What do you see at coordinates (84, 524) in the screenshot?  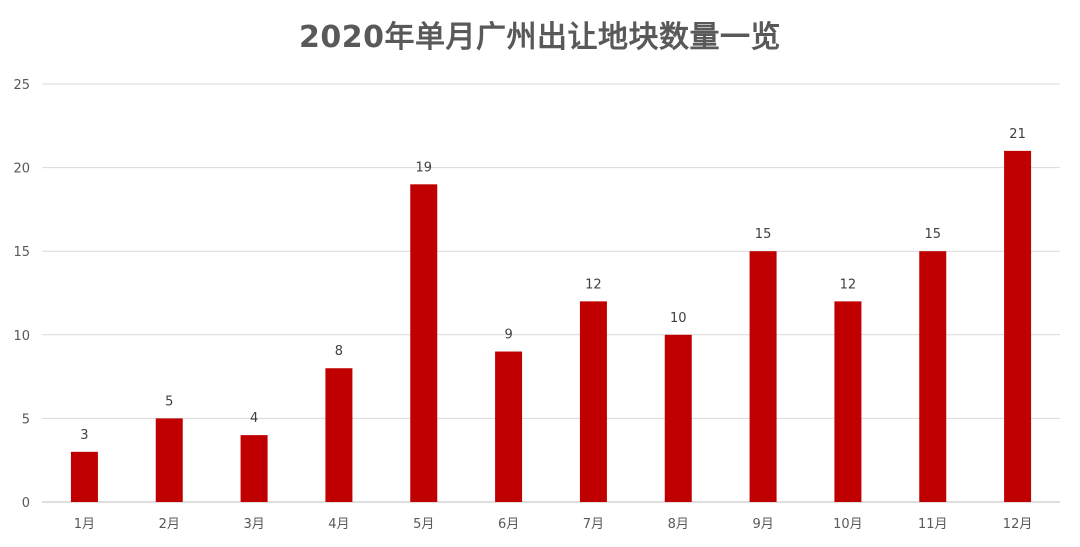 I see `x-tick-label: 1月` at bounding box center [84, 524].